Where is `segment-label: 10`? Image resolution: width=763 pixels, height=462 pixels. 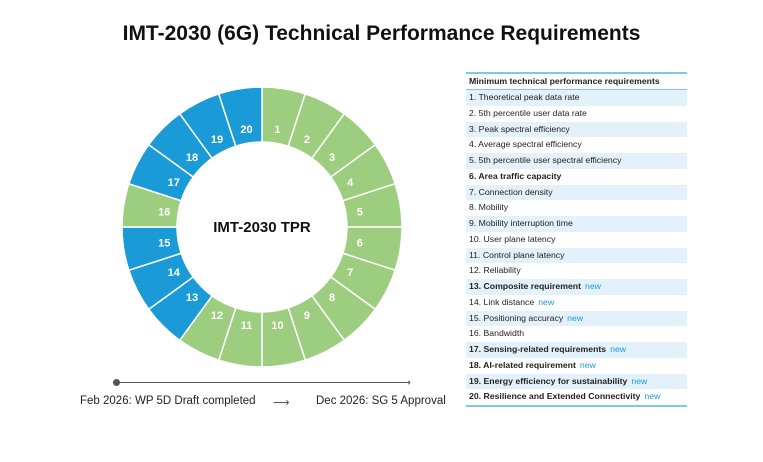
segment-label: 10 is located at coordinates (277, 326).